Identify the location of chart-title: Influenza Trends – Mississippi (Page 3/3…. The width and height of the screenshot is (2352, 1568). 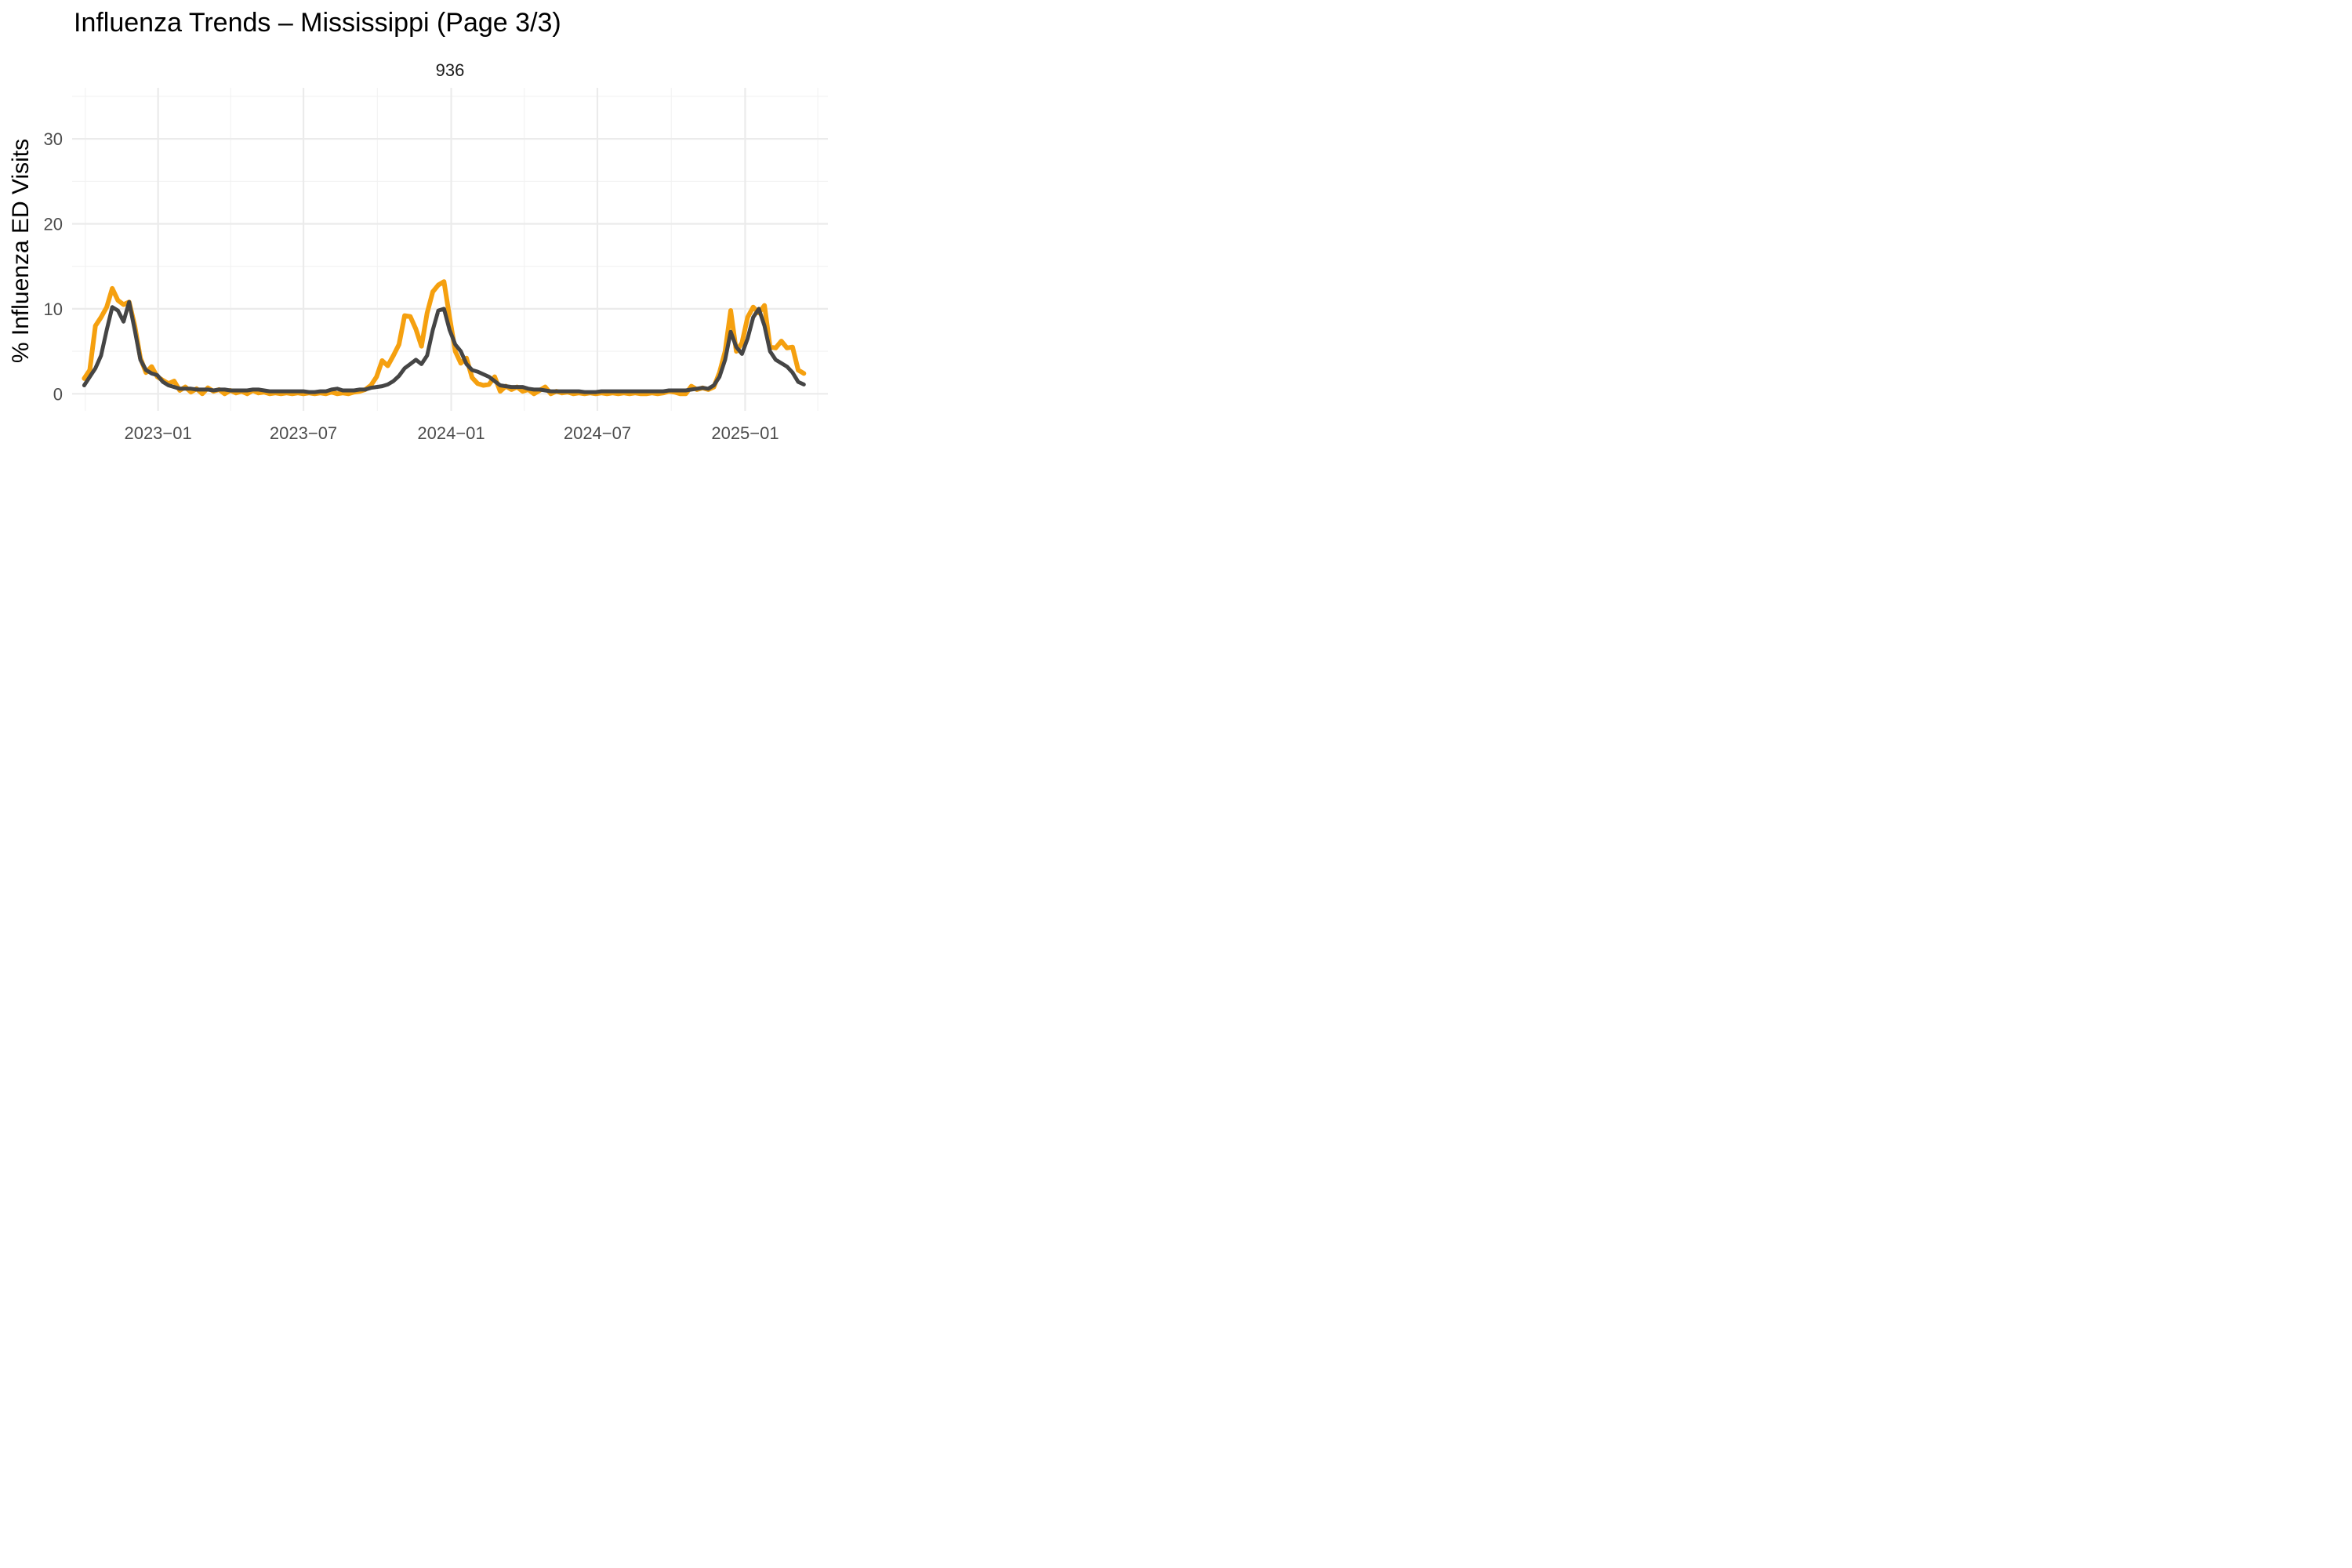
(317, 23).